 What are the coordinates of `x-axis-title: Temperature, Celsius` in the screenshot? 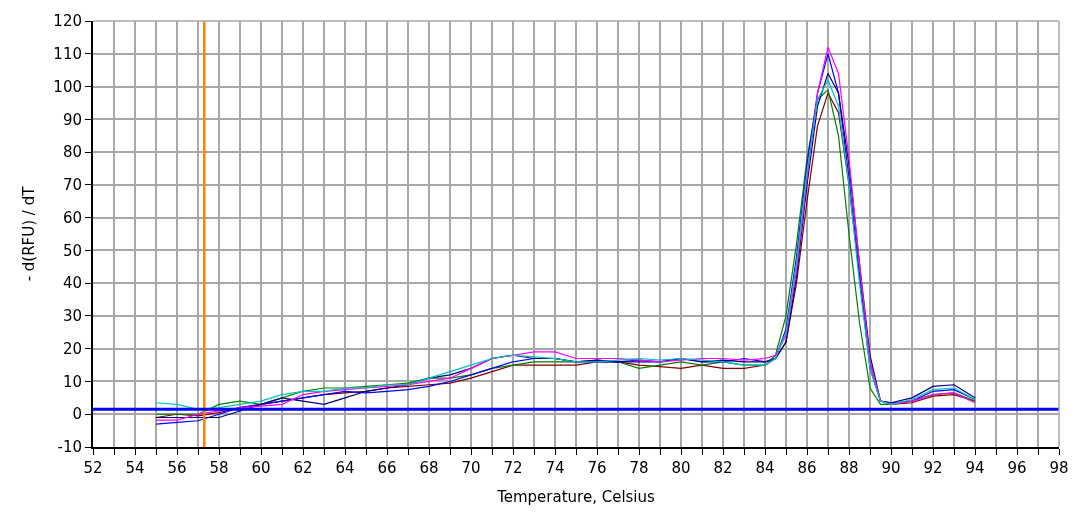 It's located at (576, 496).